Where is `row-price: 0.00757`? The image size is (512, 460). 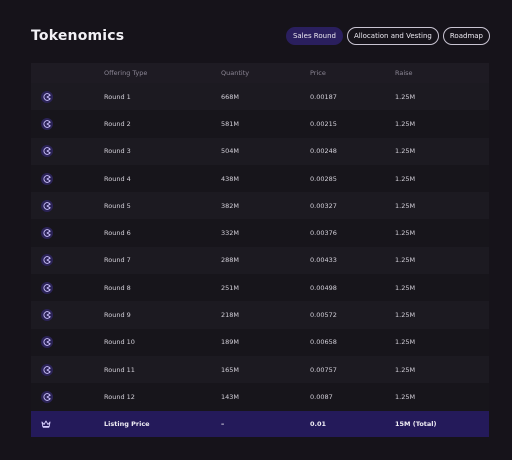
row-price: 0.00757 is located at coordinates (323, 369).